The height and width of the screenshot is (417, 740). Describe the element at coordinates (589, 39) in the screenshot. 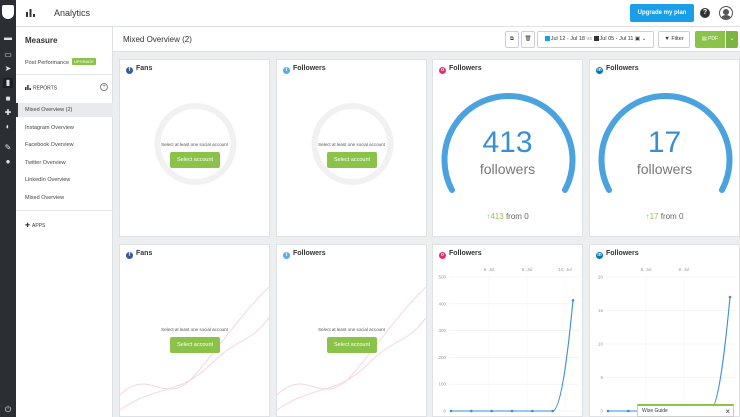

I see `vs-label: vs` at that location.